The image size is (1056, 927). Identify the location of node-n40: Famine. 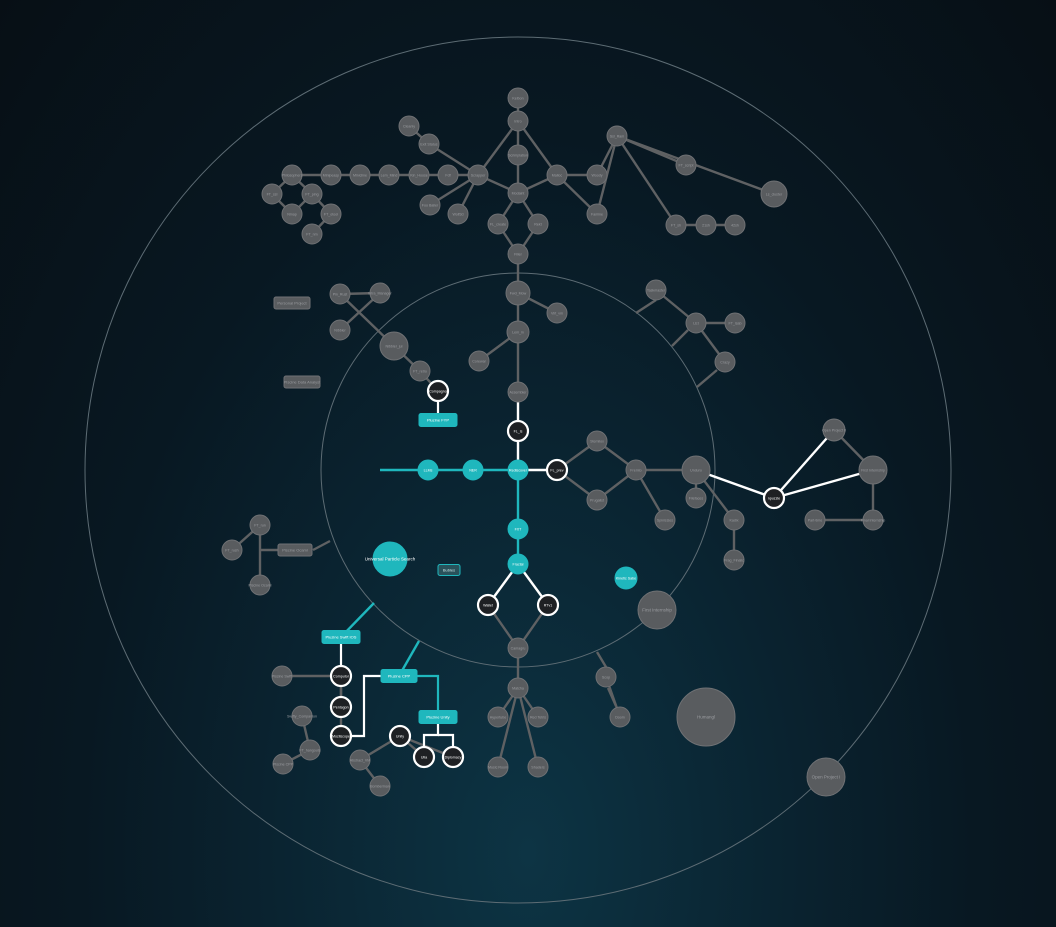
(597, 214).